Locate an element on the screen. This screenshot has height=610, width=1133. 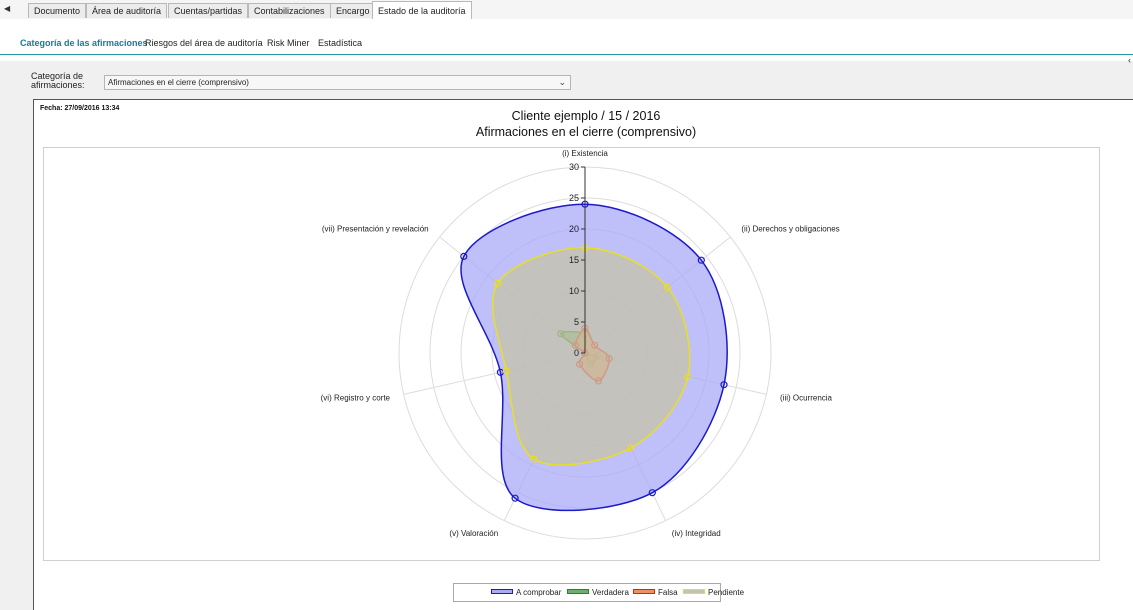
chevron-down-icon: ⌄ is located at coordinates (562, 82).